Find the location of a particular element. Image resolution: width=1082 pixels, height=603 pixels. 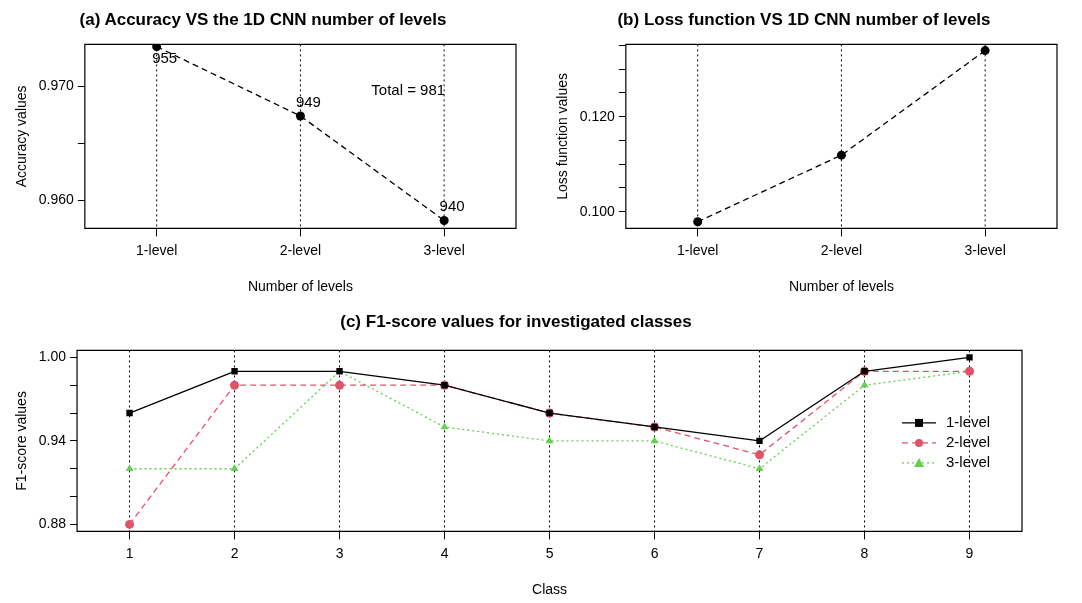

x-tick-label: 7 is located at coordinates (759, 552).